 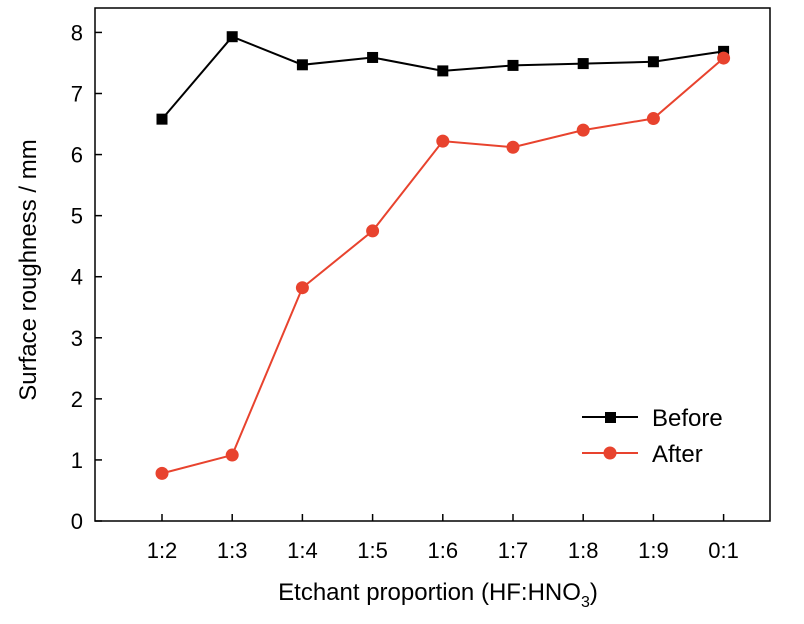 What do you see at coordinates (77, 277) in the screenshot?
I see `y-tick-label: 4` at bounding box center [77, 277].